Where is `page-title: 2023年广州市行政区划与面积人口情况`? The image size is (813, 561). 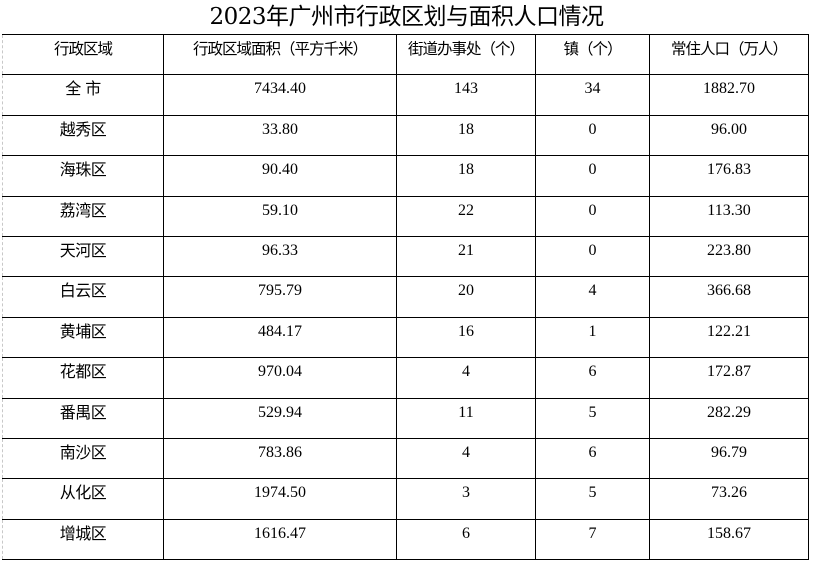
page-title: 2023年广州市行政区划与面积人口情况 is located at coordinates (406, 17).